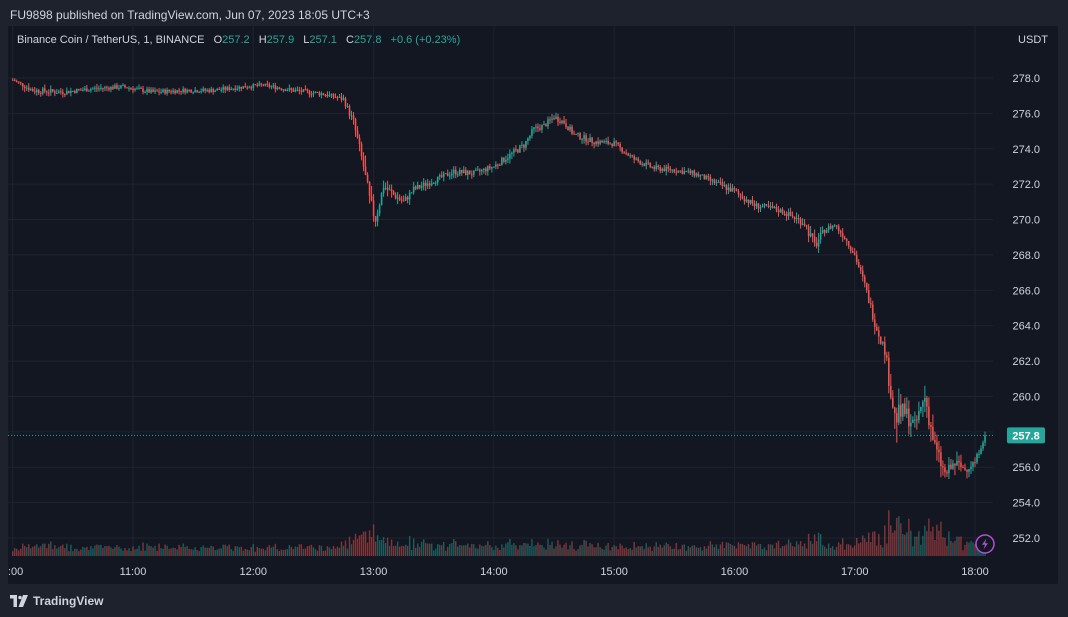 Image resolution: width=1068 pixels, height=617 pixels. I want to click on close-label: C, so click(349, 40).